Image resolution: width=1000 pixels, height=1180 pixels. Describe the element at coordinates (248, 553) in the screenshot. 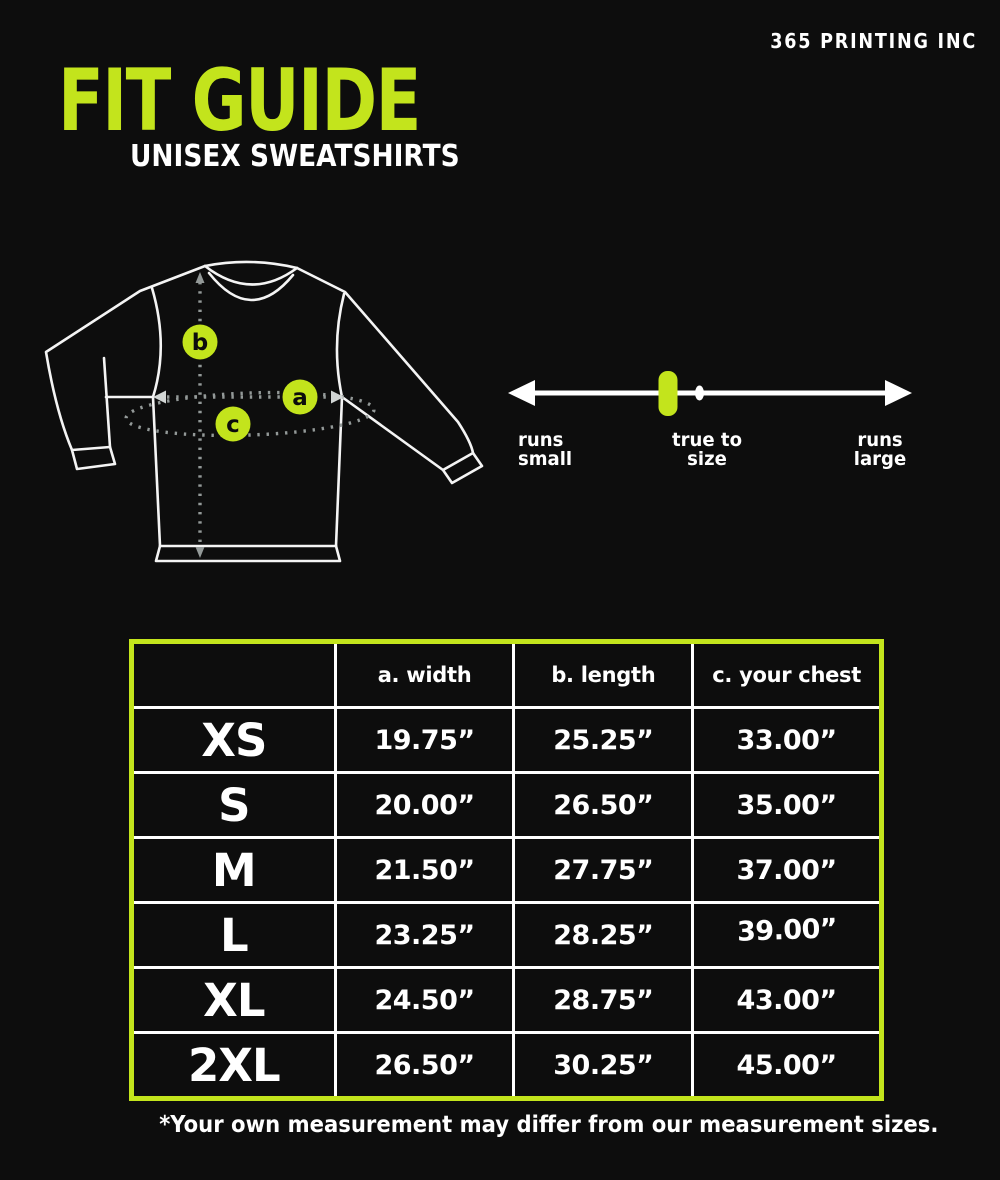

I see `hem-band` at that location.